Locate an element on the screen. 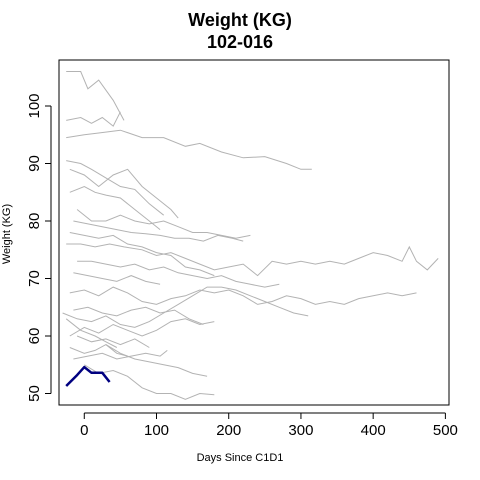  x-tick-label: 300 is located at coordinates (300, 430).